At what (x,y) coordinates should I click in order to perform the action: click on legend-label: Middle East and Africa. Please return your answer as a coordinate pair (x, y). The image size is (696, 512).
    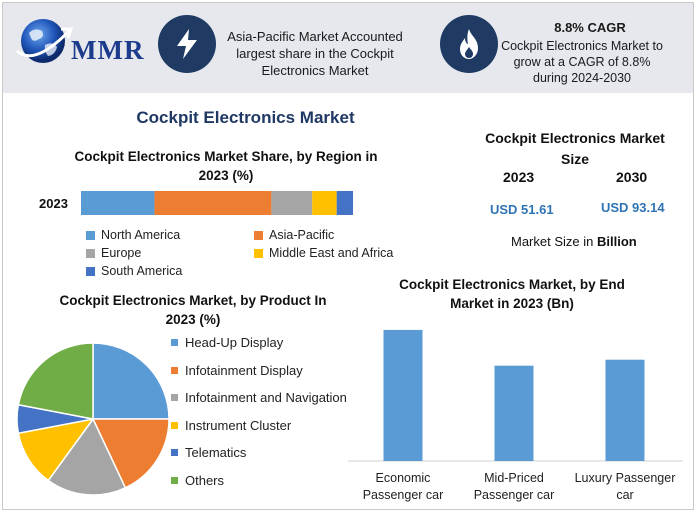
    Looking at the image, I should click on (331, 253).